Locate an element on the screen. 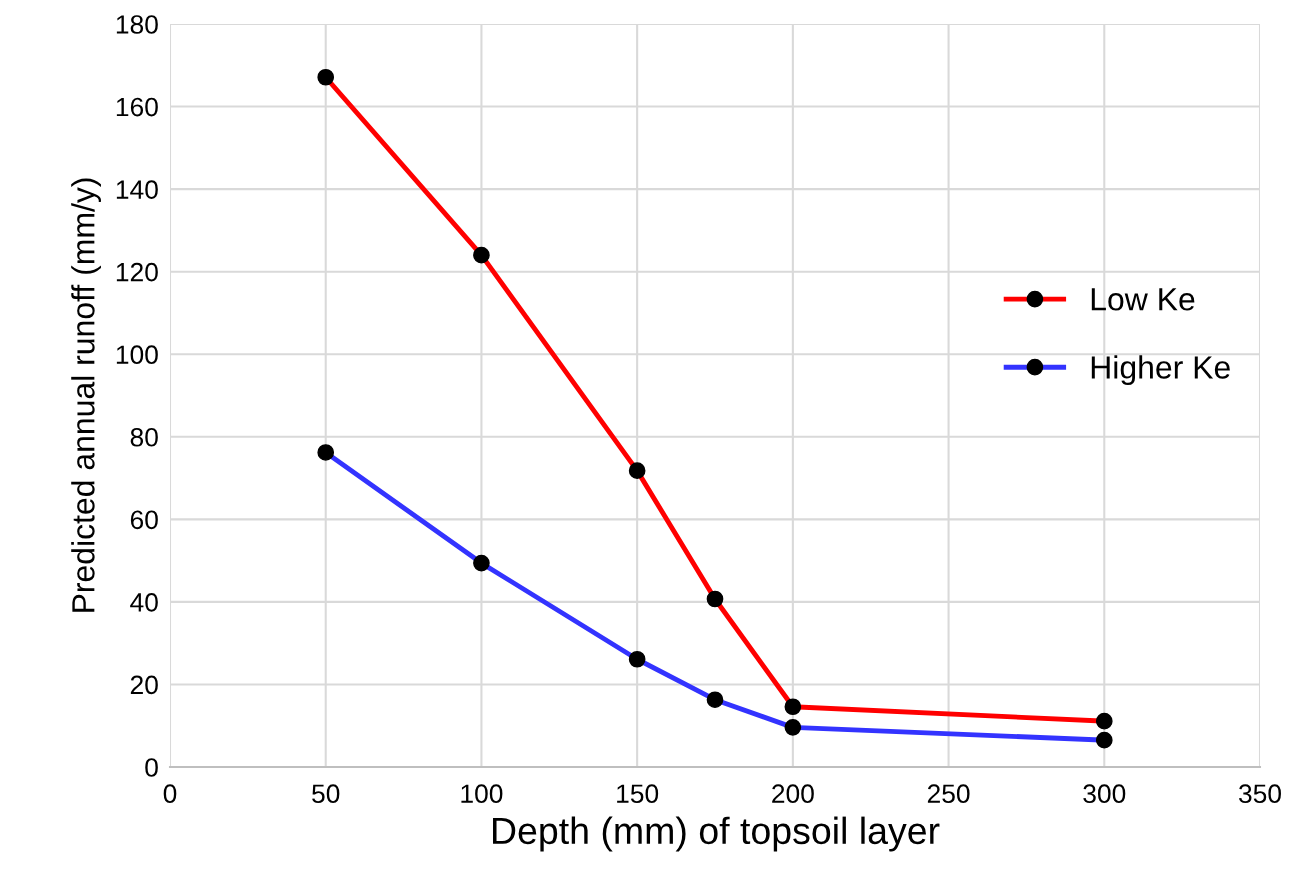 The width and height of the screenshot is (1292, 876). y-tick-label: 80 is located at coordinates (144, 437).